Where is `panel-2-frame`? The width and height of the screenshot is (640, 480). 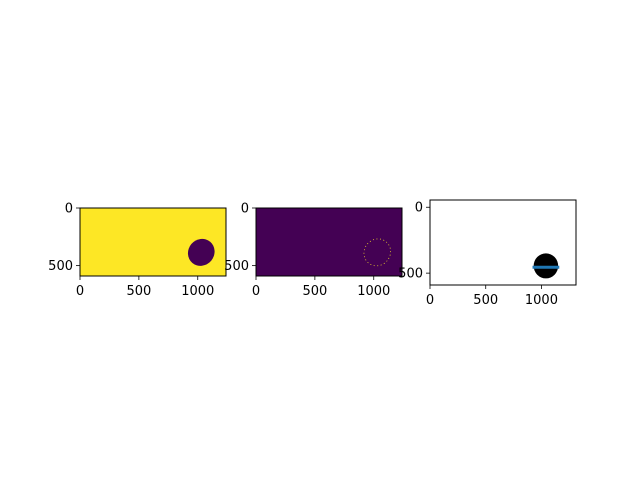 panel-2-frame is located at coordinates (329, 242).